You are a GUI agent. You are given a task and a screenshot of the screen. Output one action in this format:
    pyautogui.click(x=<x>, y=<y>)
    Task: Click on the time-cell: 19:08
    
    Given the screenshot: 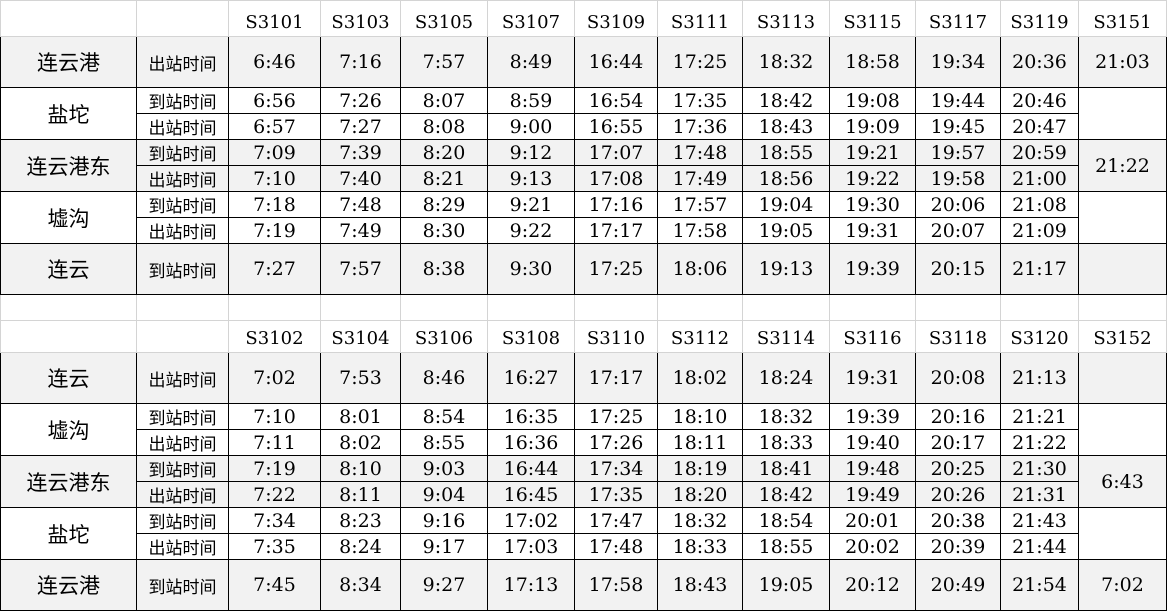 What is the action you would take?
    pyautogui.click(x=872, y=100)
    